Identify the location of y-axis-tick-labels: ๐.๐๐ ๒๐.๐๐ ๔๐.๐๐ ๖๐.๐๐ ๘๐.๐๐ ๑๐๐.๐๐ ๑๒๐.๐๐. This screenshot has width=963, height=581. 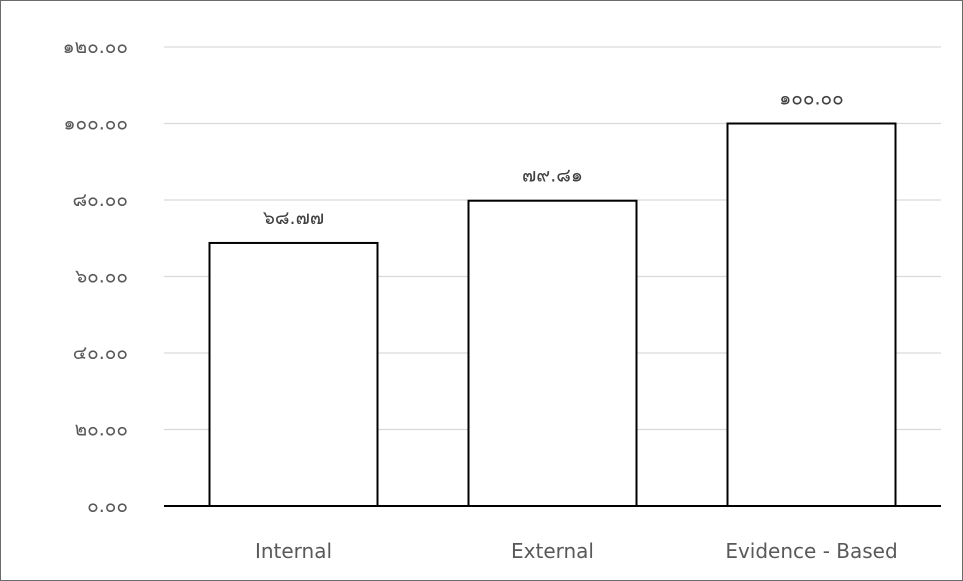
(95, 276).